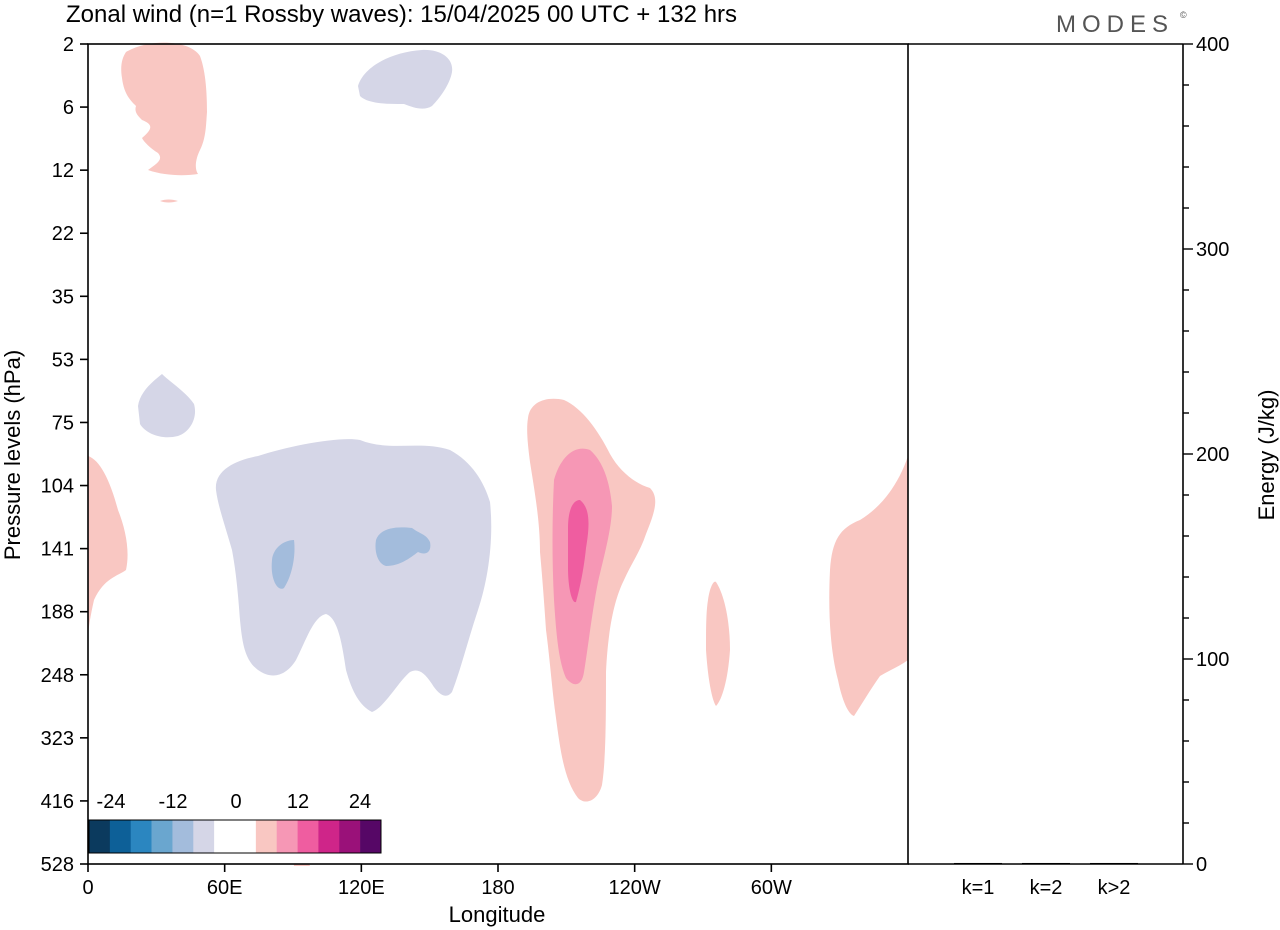  I want to click on energy-tick-label: 0, so click(1201, 865).